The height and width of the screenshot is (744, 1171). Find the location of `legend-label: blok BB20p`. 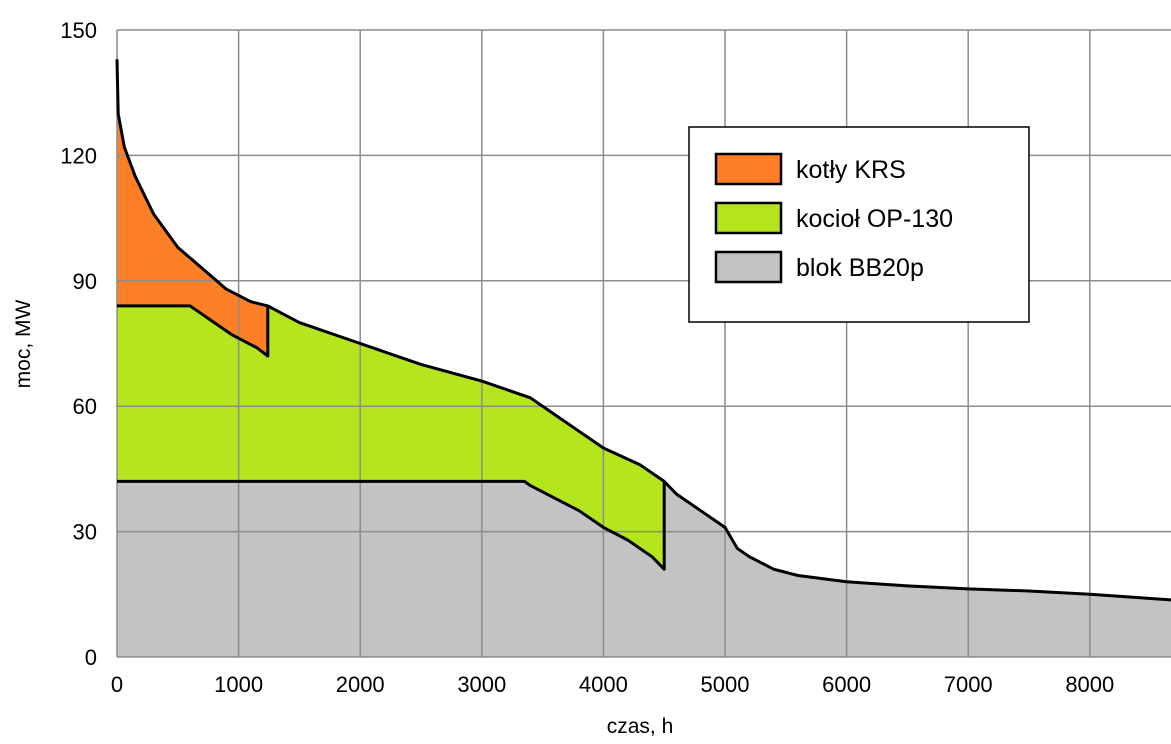

legend-label: blok BB20p is located at coordinates (860, 268).